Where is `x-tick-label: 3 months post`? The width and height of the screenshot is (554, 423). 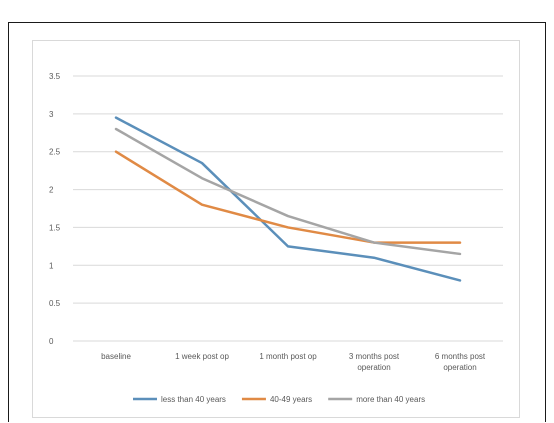
x-tick-label: 3 months post is located at coordinates (374, 356).